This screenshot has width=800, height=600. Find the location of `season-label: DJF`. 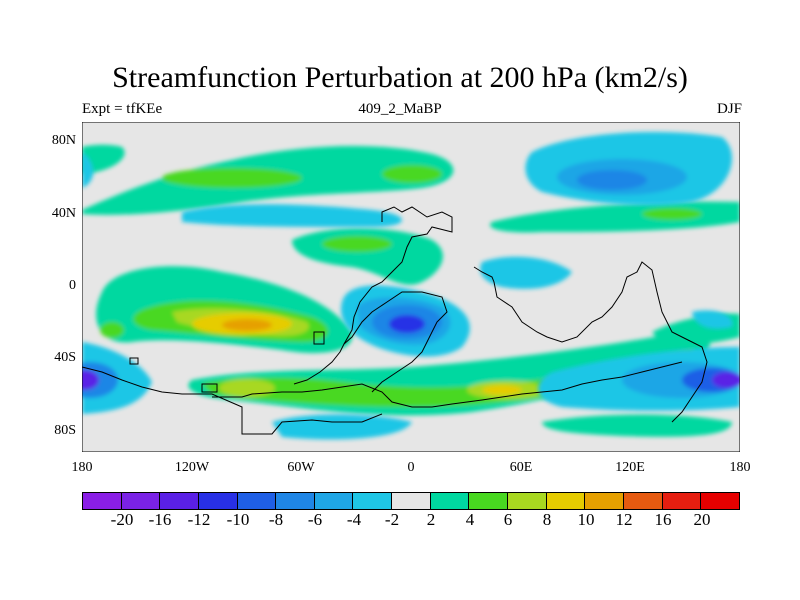

season-label: DJF is located at coordinates (729, 109).